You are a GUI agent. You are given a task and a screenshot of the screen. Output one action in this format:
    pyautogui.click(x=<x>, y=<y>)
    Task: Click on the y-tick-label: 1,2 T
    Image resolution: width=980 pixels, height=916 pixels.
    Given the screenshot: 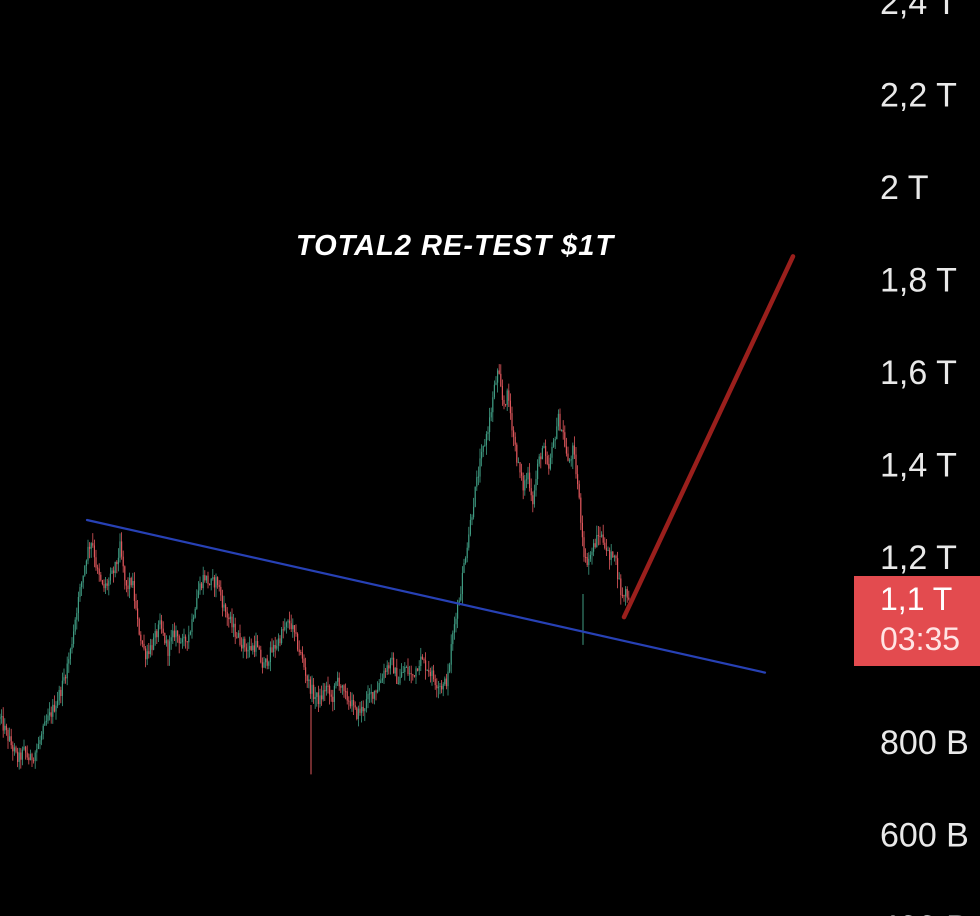 What is the action you would take?
    pyautogui.click(x=918, y=558)
    